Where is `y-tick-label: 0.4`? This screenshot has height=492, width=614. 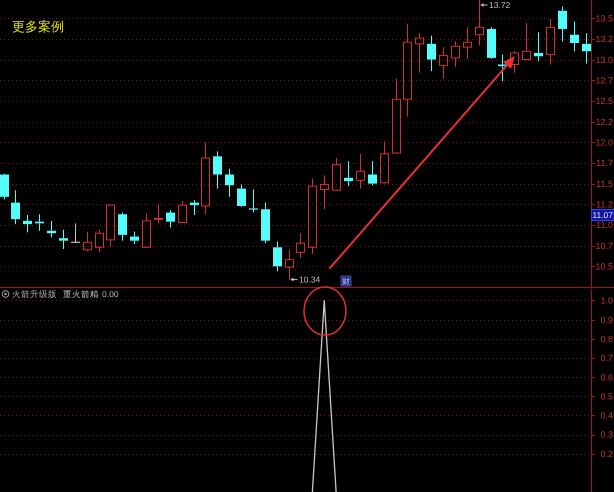 y-tick-label: 0.4 is located at coordinates (606, 415).